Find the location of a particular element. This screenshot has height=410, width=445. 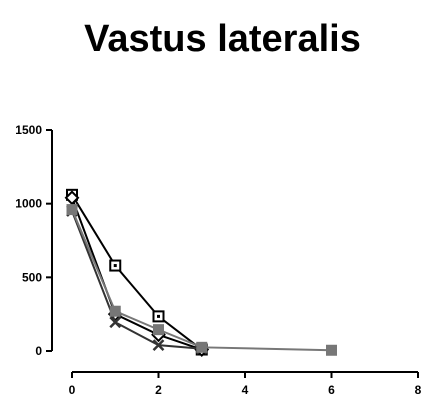

y-tick-label: 0 is located at coordinates (38, 351).